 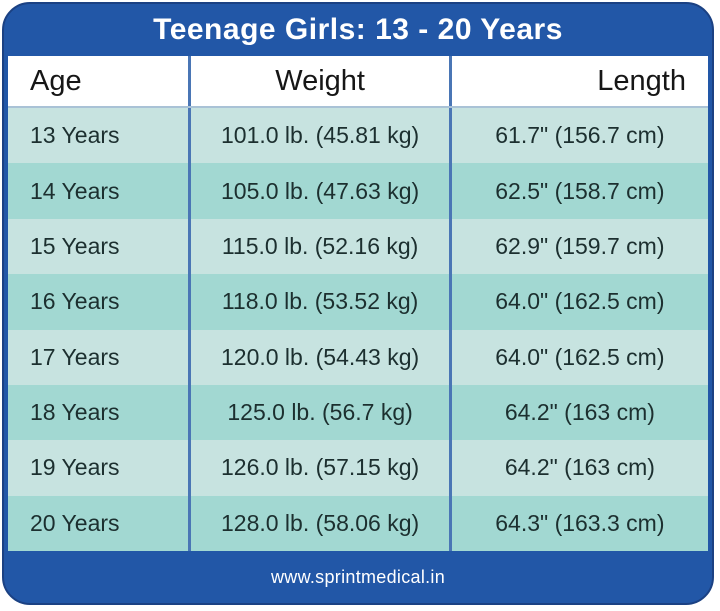 I want to click on column-header-weight: Weight, so click(x=321, y=81).